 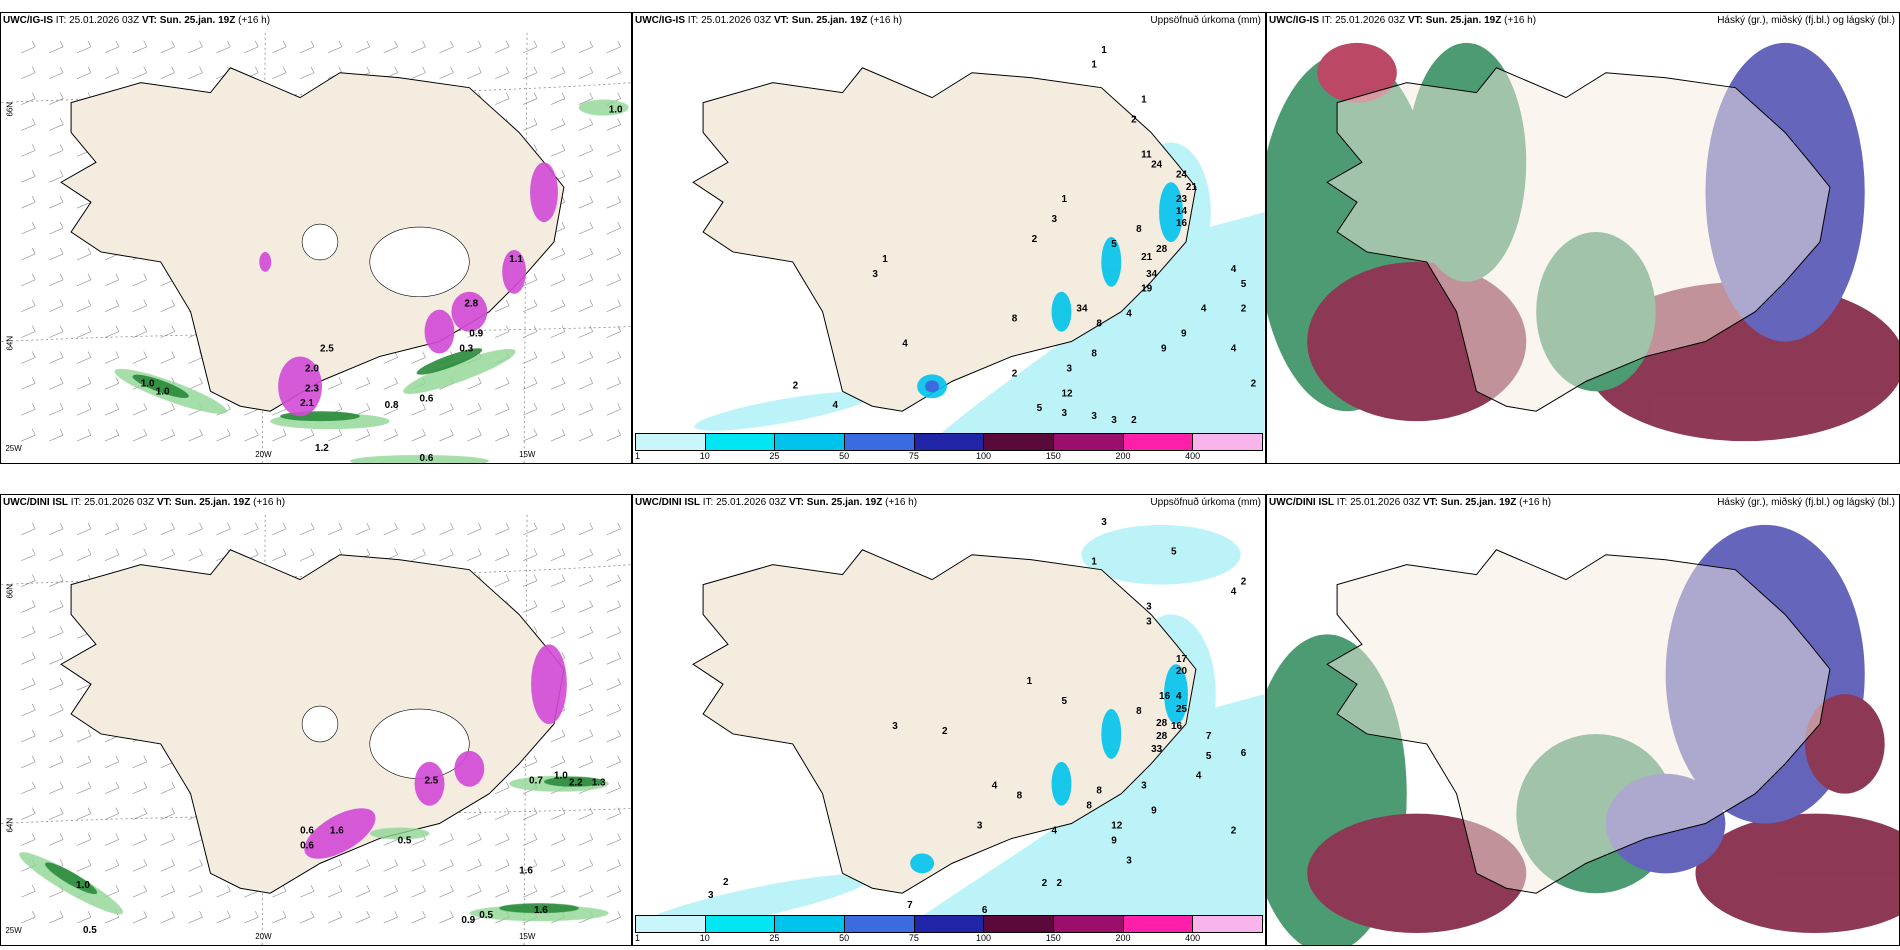 I want to click on legend-label: 25, so click(x=774, y=456).